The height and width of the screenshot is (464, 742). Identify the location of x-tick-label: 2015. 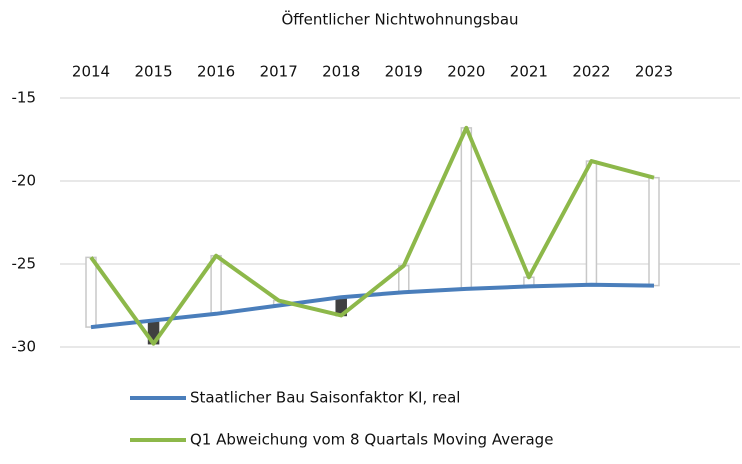
(153, 72).